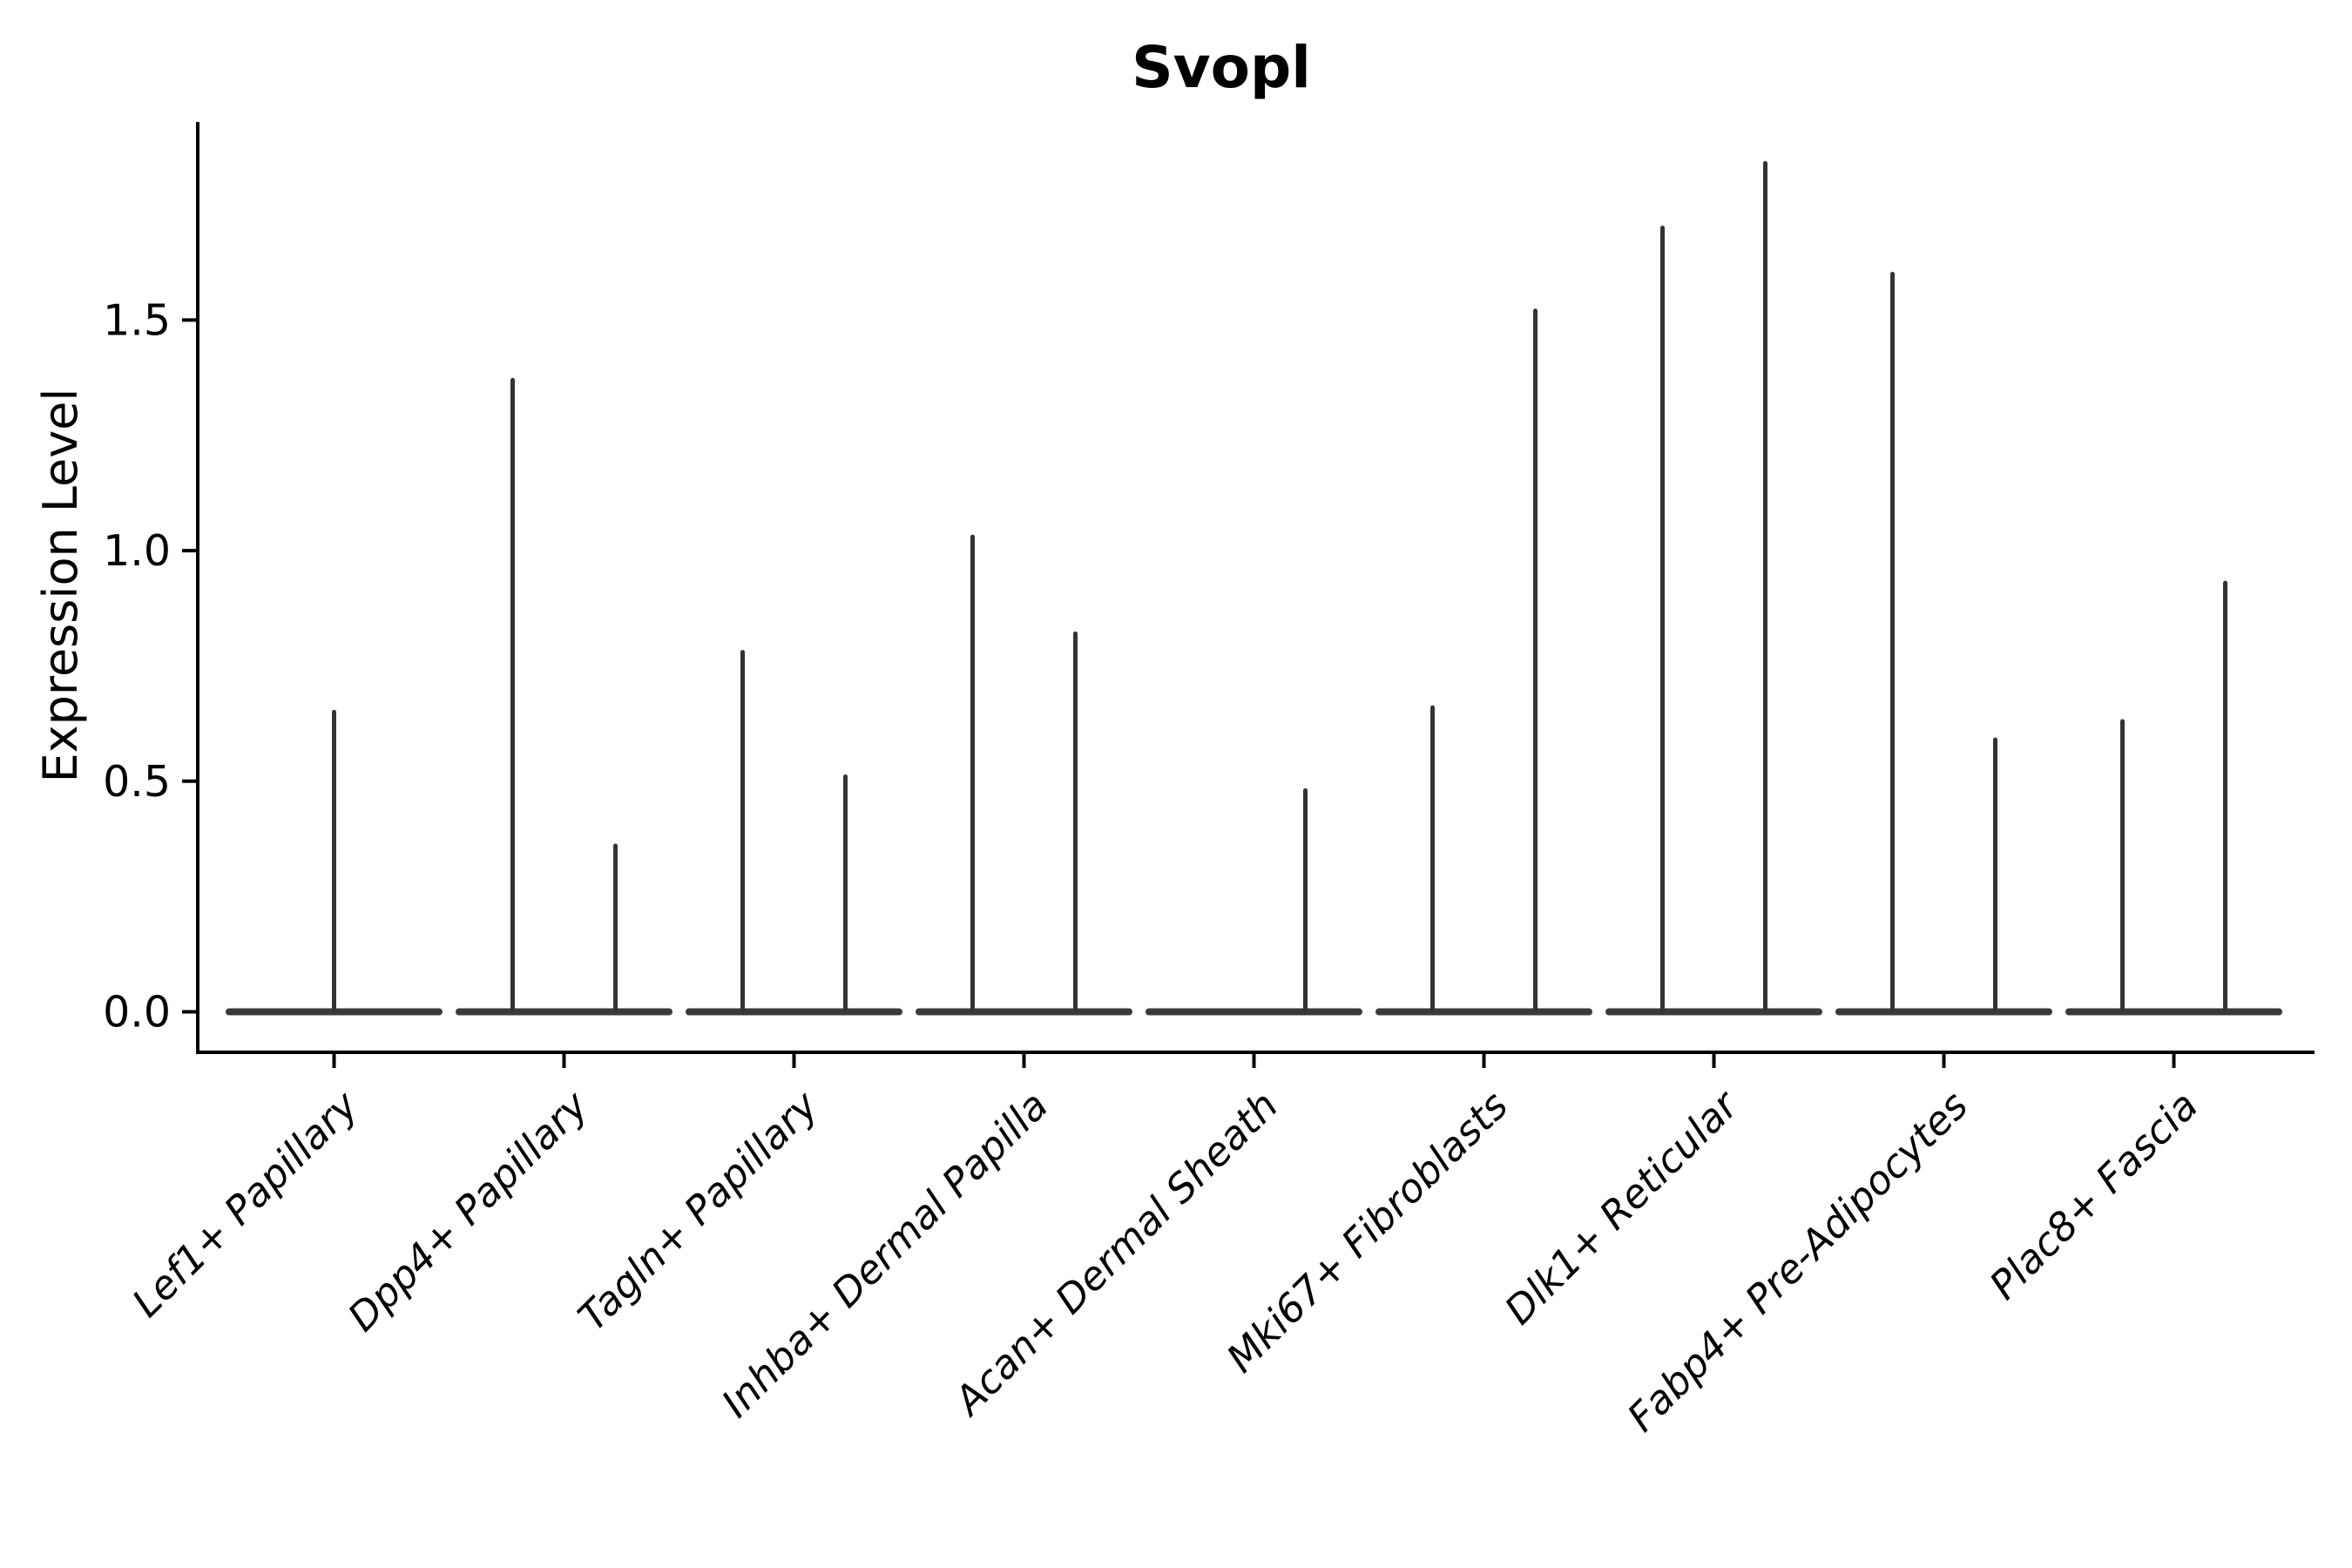 This screenshot has width=2352, height=1568. I want to click on y-tick-labels: 0.0 0.5 1.0 1.5, so click(137, 666).